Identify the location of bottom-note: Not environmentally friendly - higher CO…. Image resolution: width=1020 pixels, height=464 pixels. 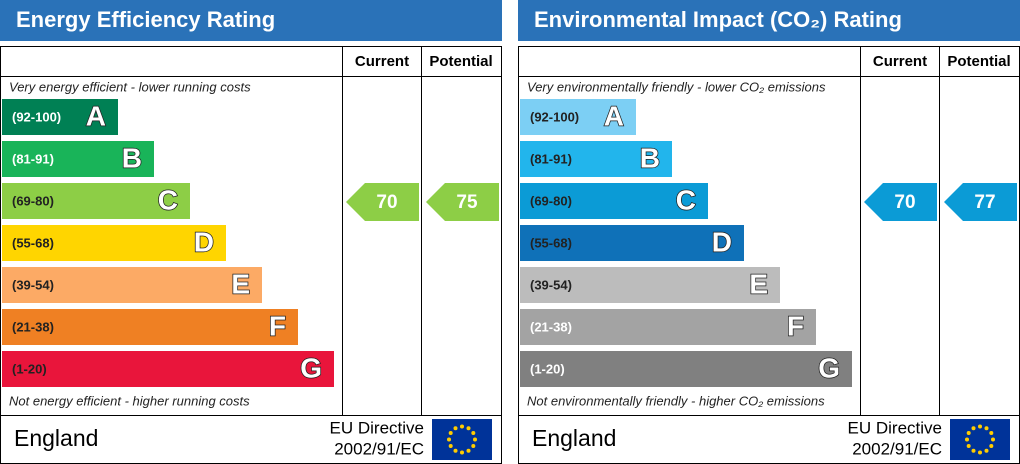
(676, 400).